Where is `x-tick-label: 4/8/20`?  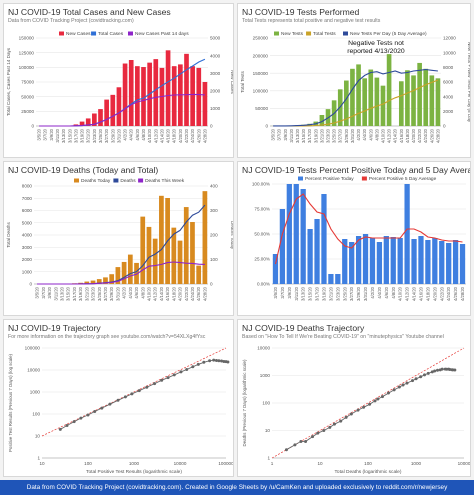 x-tick-label: 4/8/20 is located at coordinates (142, 292).